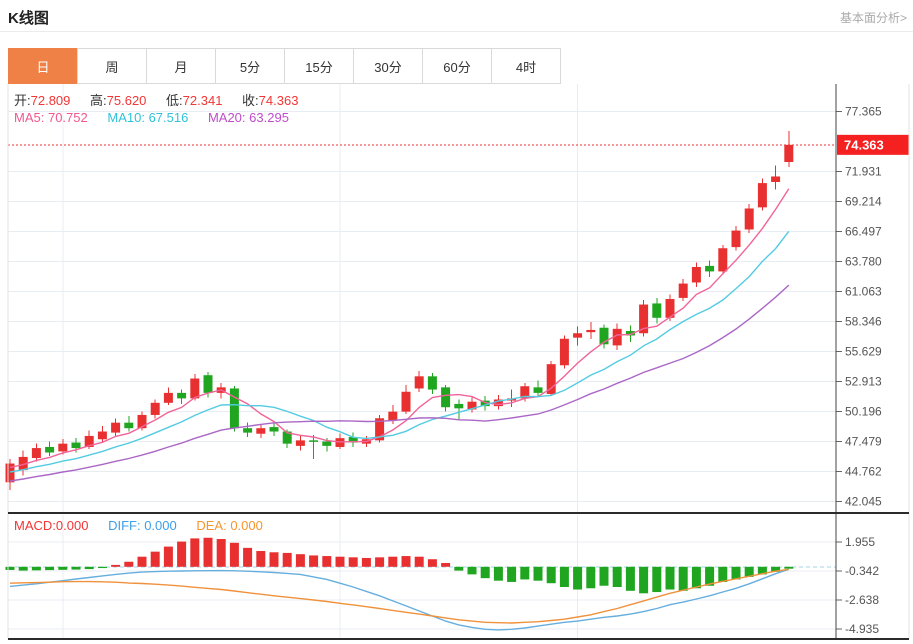 Image resolution: width=913 pixels, height=644 pixels. What do you see at coordinates (863, 202) in the screenshot?
I see `y-axis-tick-label: 69.214` at bounding box center [863, 202].